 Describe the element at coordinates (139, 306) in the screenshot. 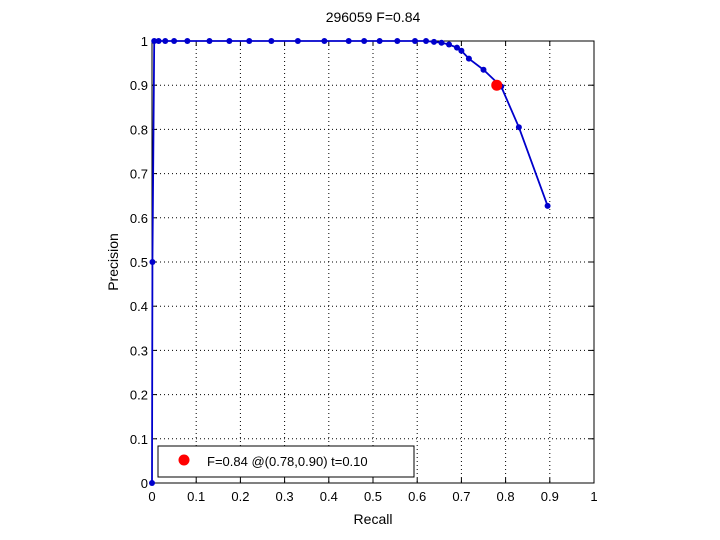

I see `y-tick-label: 0.4` at that location.